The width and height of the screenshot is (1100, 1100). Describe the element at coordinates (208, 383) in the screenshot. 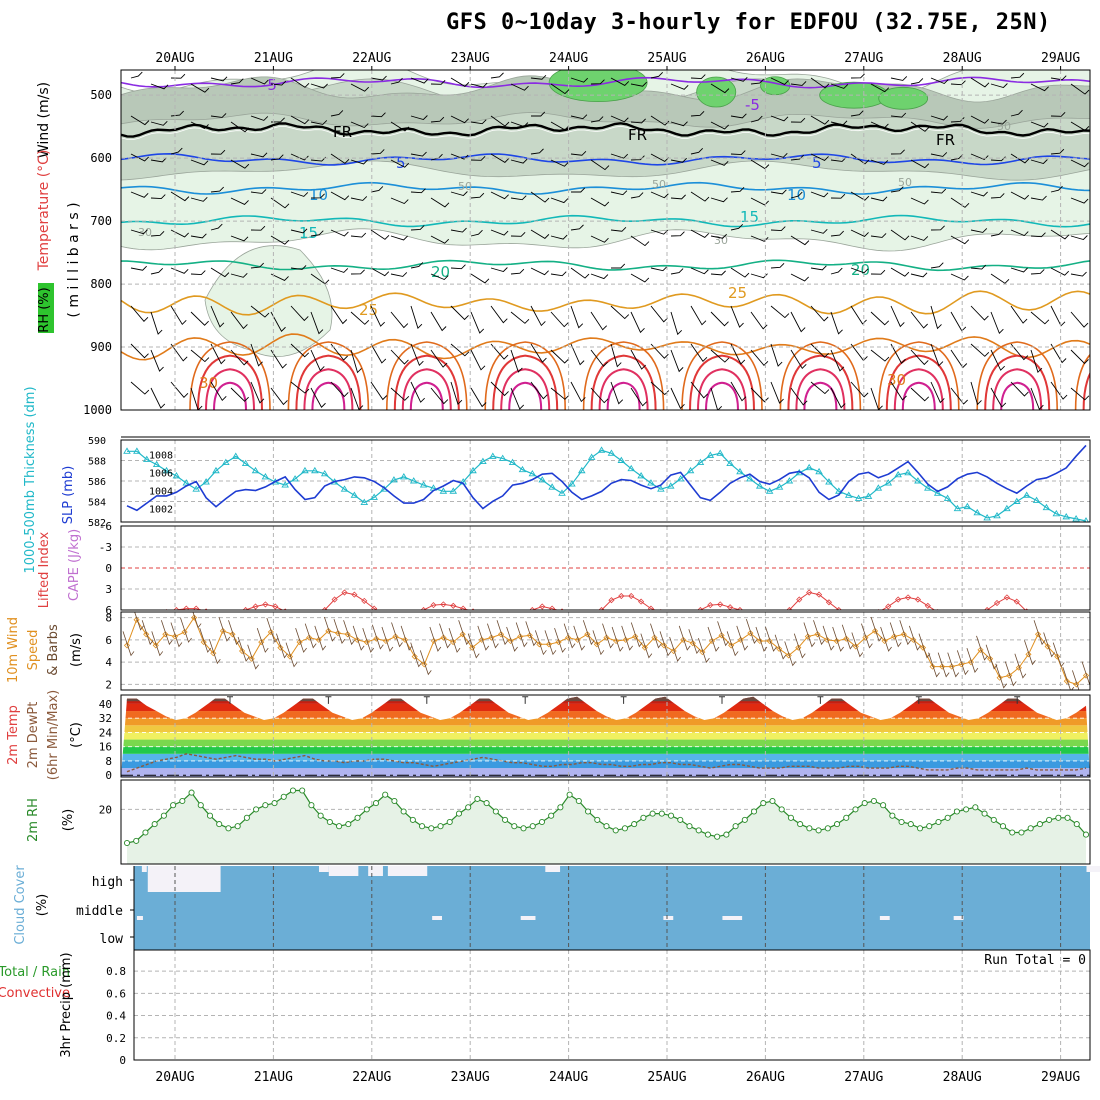

I see `contour-label: 30` at that location.